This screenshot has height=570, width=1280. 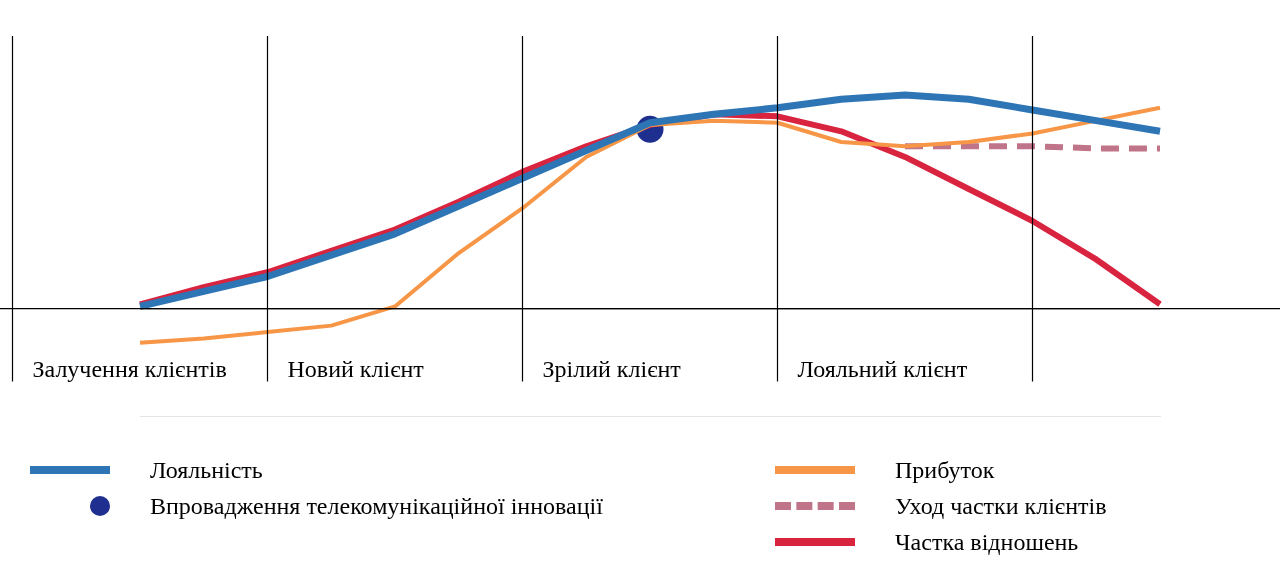 What do you see at coordinates (129, 368) in the screenshot?
I see `text: Залучення клієнтів` at bounding box center [129, 368].